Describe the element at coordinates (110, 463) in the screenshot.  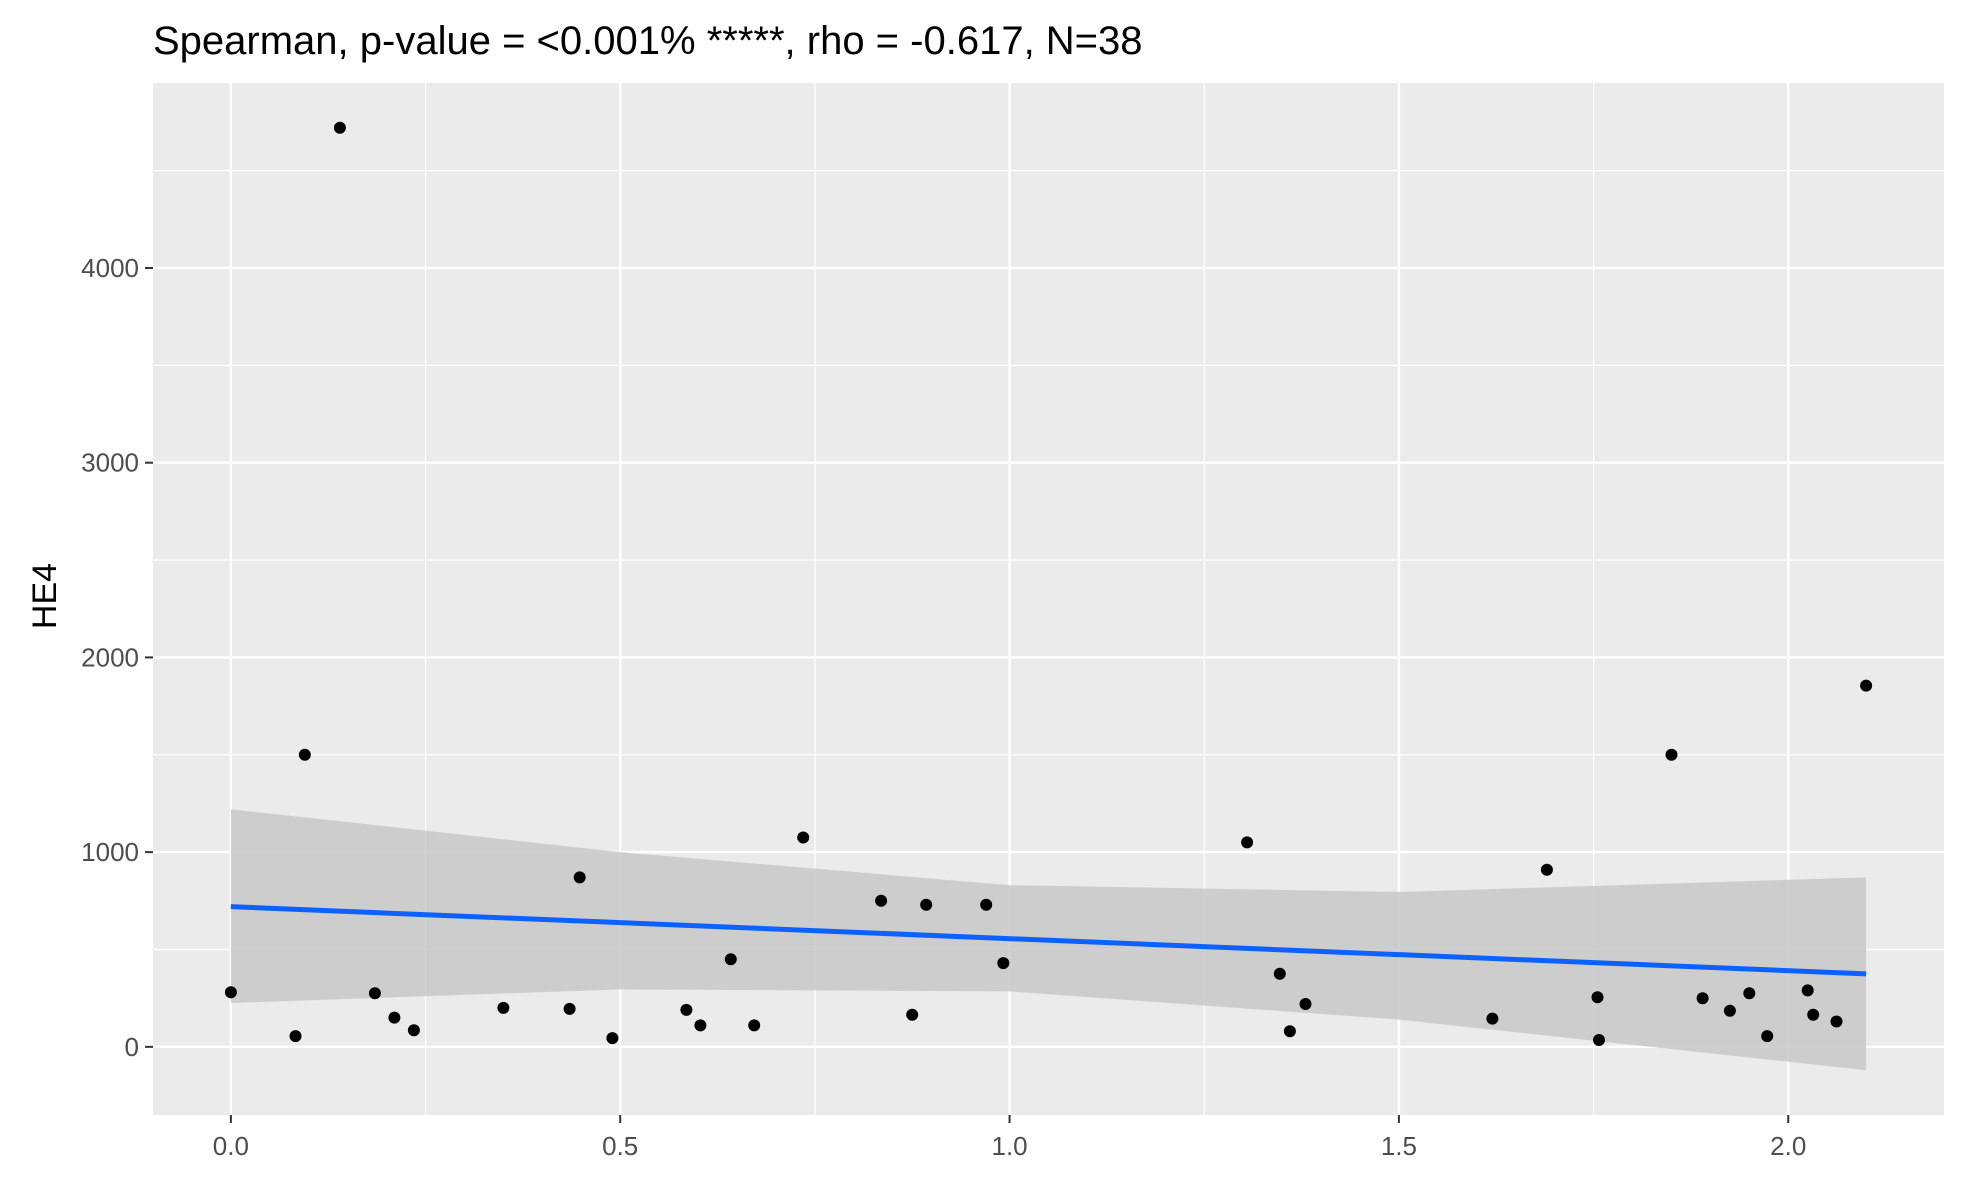
I see `y-tick-label: 3000` at that location.